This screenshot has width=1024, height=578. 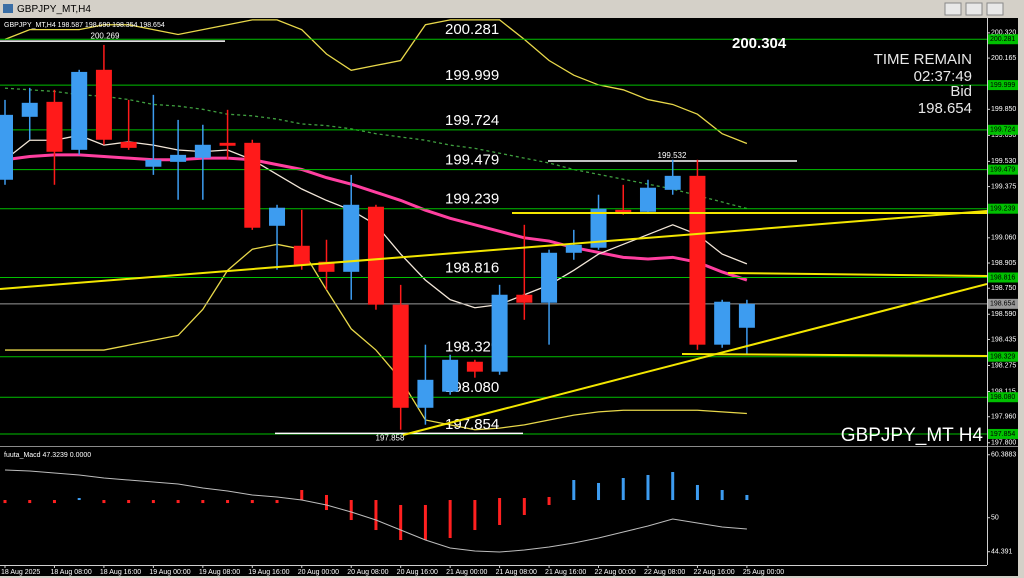 I want to click on x-tick-label: 21 Aug 08:00, so click(x=516, y=572).